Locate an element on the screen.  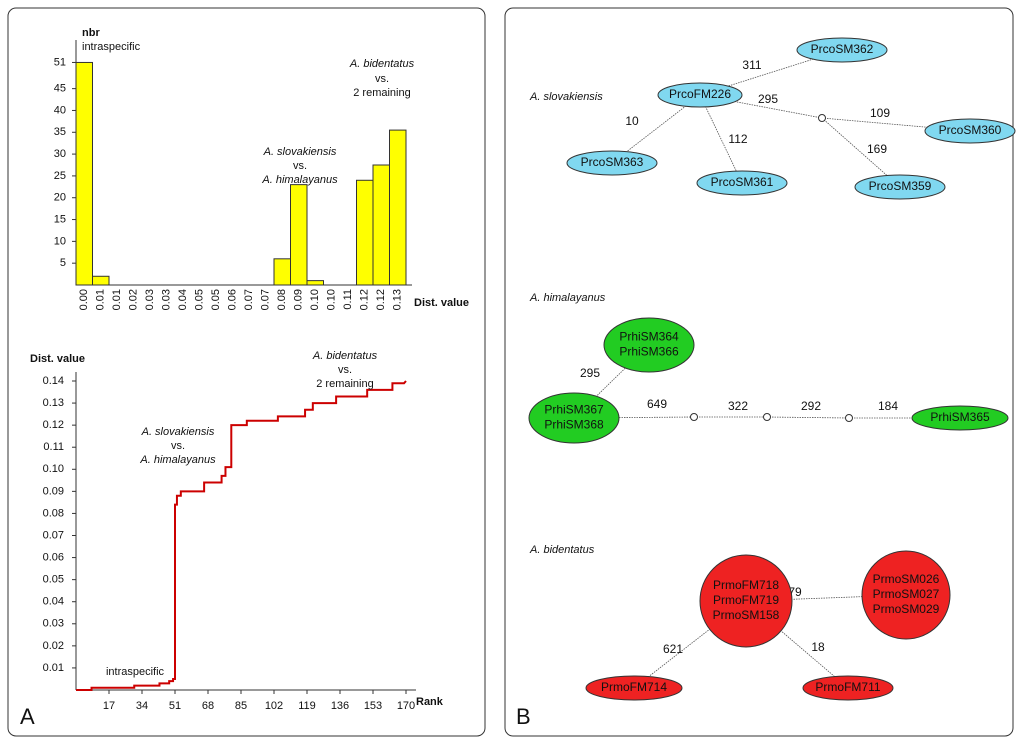
y-tick-label: 0.03 is located at coordinates (53, 624).